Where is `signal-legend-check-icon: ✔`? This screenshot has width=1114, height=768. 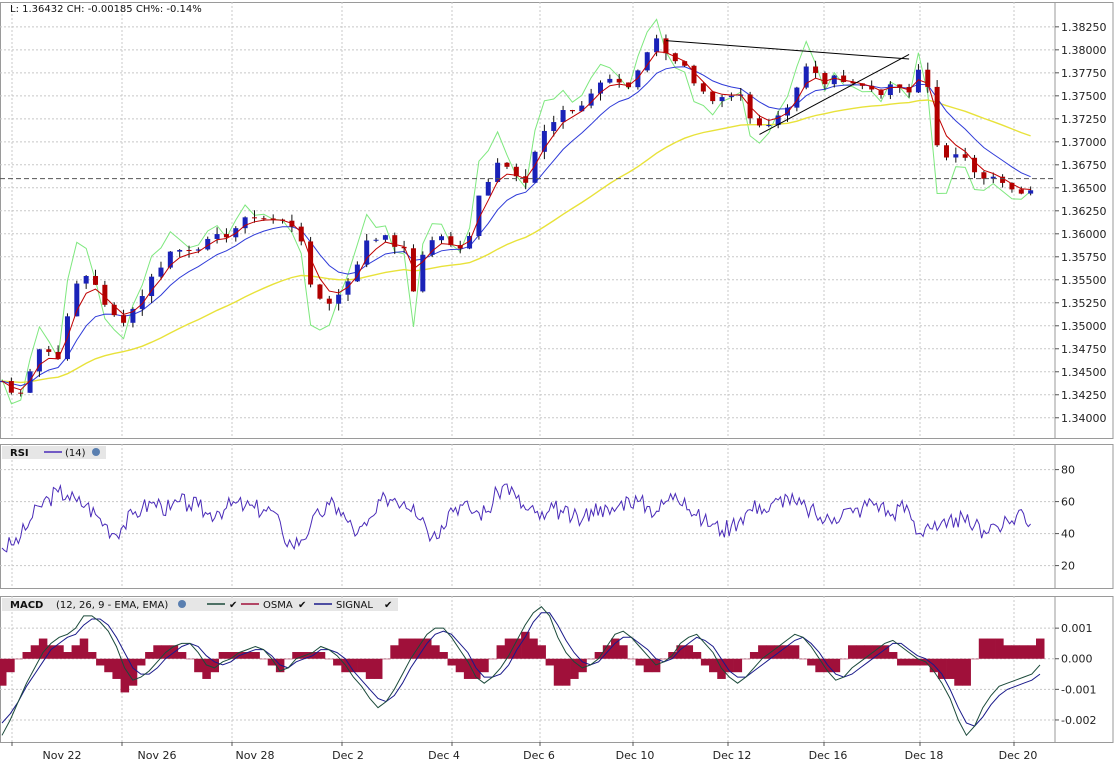 signal-legend-check-icon: ✔ is located at coordinates (388, 605).